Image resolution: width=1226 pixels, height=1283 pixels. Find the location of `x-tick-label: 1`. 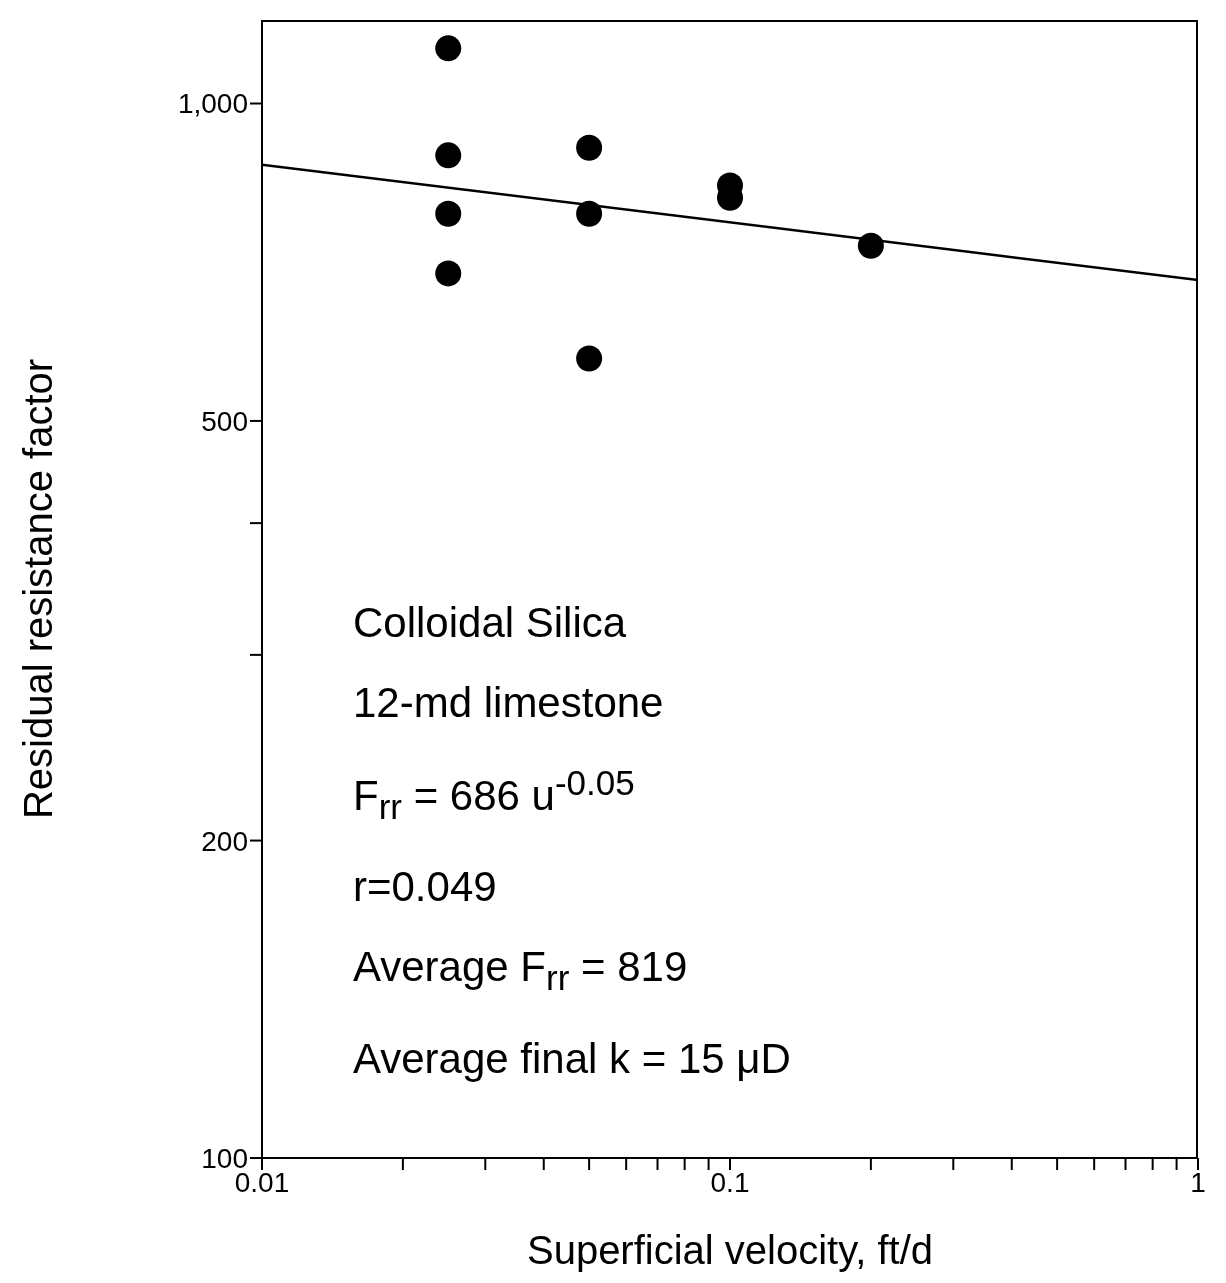

x-tick-label: 1 is located at coordinates (1198, 1182).